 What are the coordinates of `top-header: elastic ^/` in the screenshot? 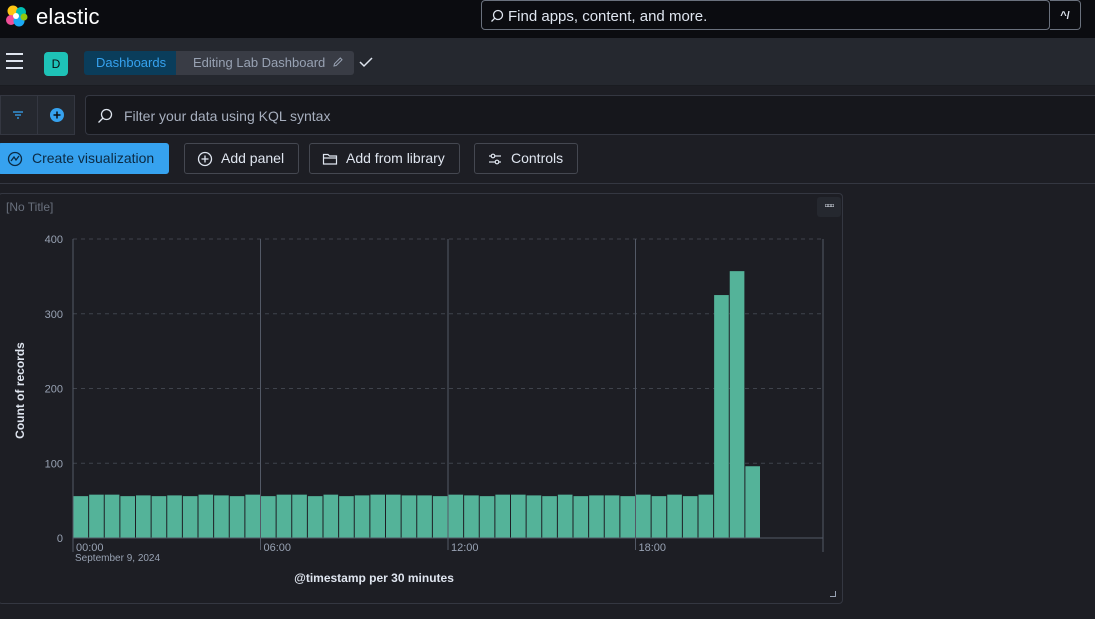 It's located at (547, 19).